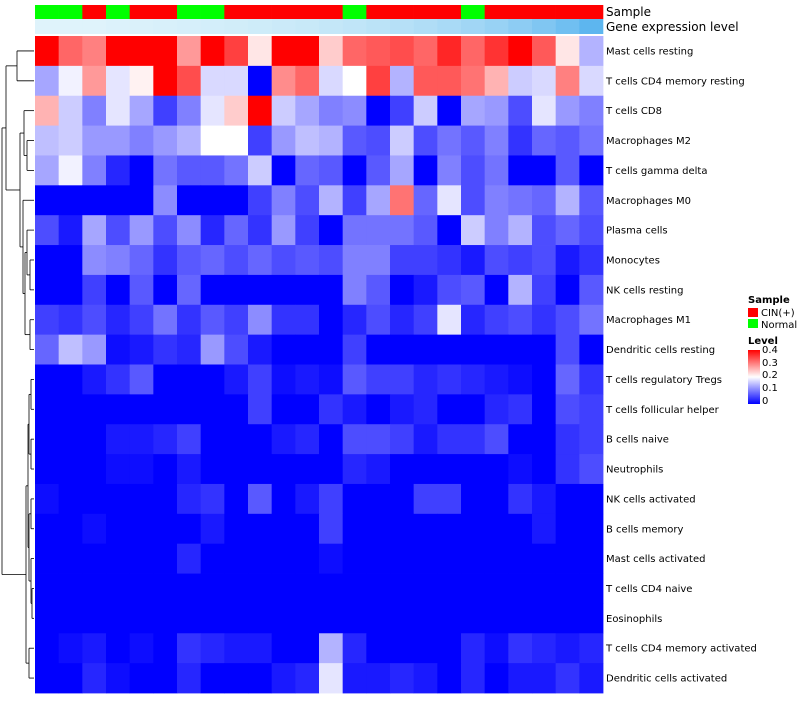 The image size is (800, 704). Describe the element at coordinates (319, 12) in the screenshot. I see `sample-annotation-track` at that location.